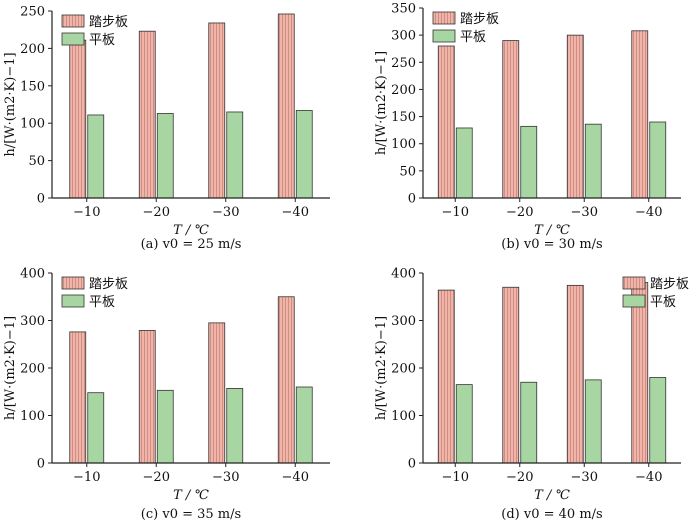 The image size is (700, 526). Describe the element at coordinates (551, 244) in the screenshot. I see `panel-caption: (b) v0 = 30 m/s` at that location.